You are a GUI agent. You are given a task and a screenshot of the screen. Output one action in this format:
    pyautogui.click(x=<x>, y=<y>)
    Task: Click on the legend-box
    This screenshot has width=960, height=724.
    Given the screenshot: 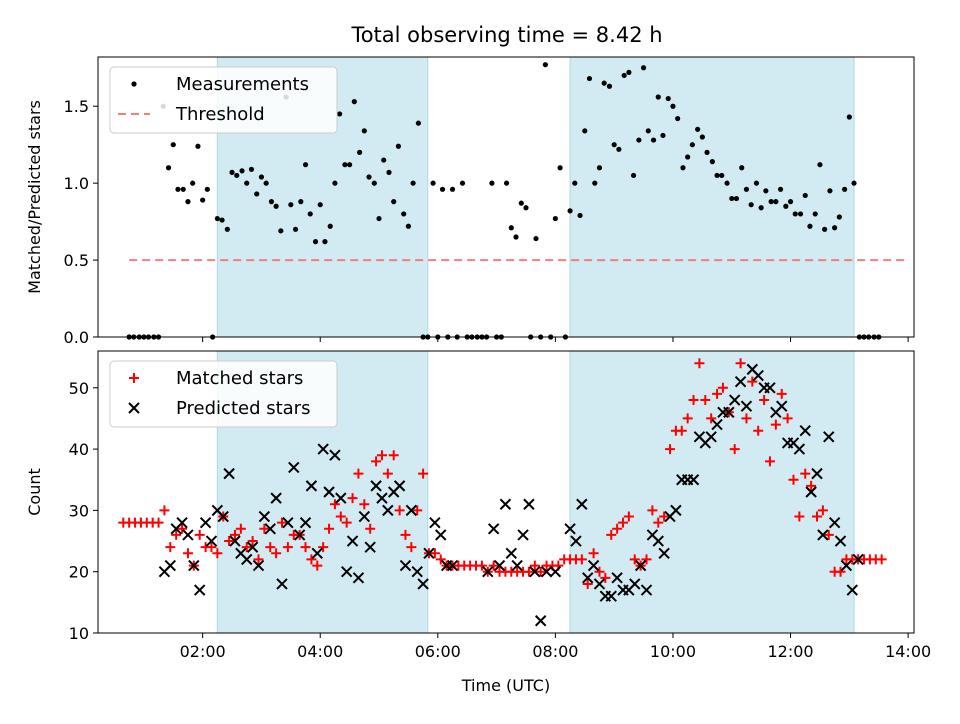 What is the action you would take?
    pyautogui.click(x=223, y=394)
    